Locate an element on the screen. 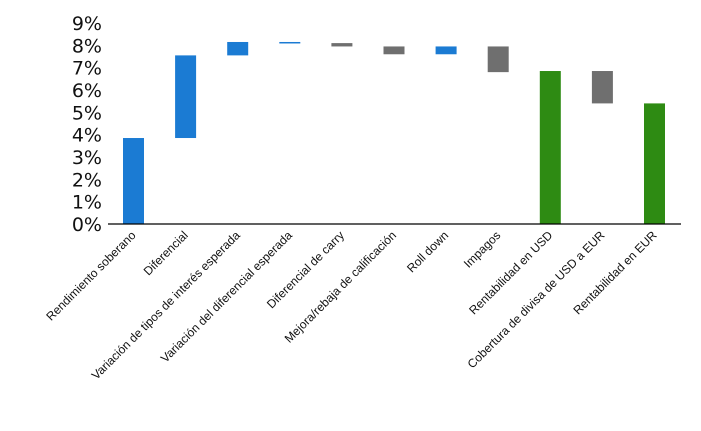  y-tick-label: 1% is located at coordinates (87, 203).